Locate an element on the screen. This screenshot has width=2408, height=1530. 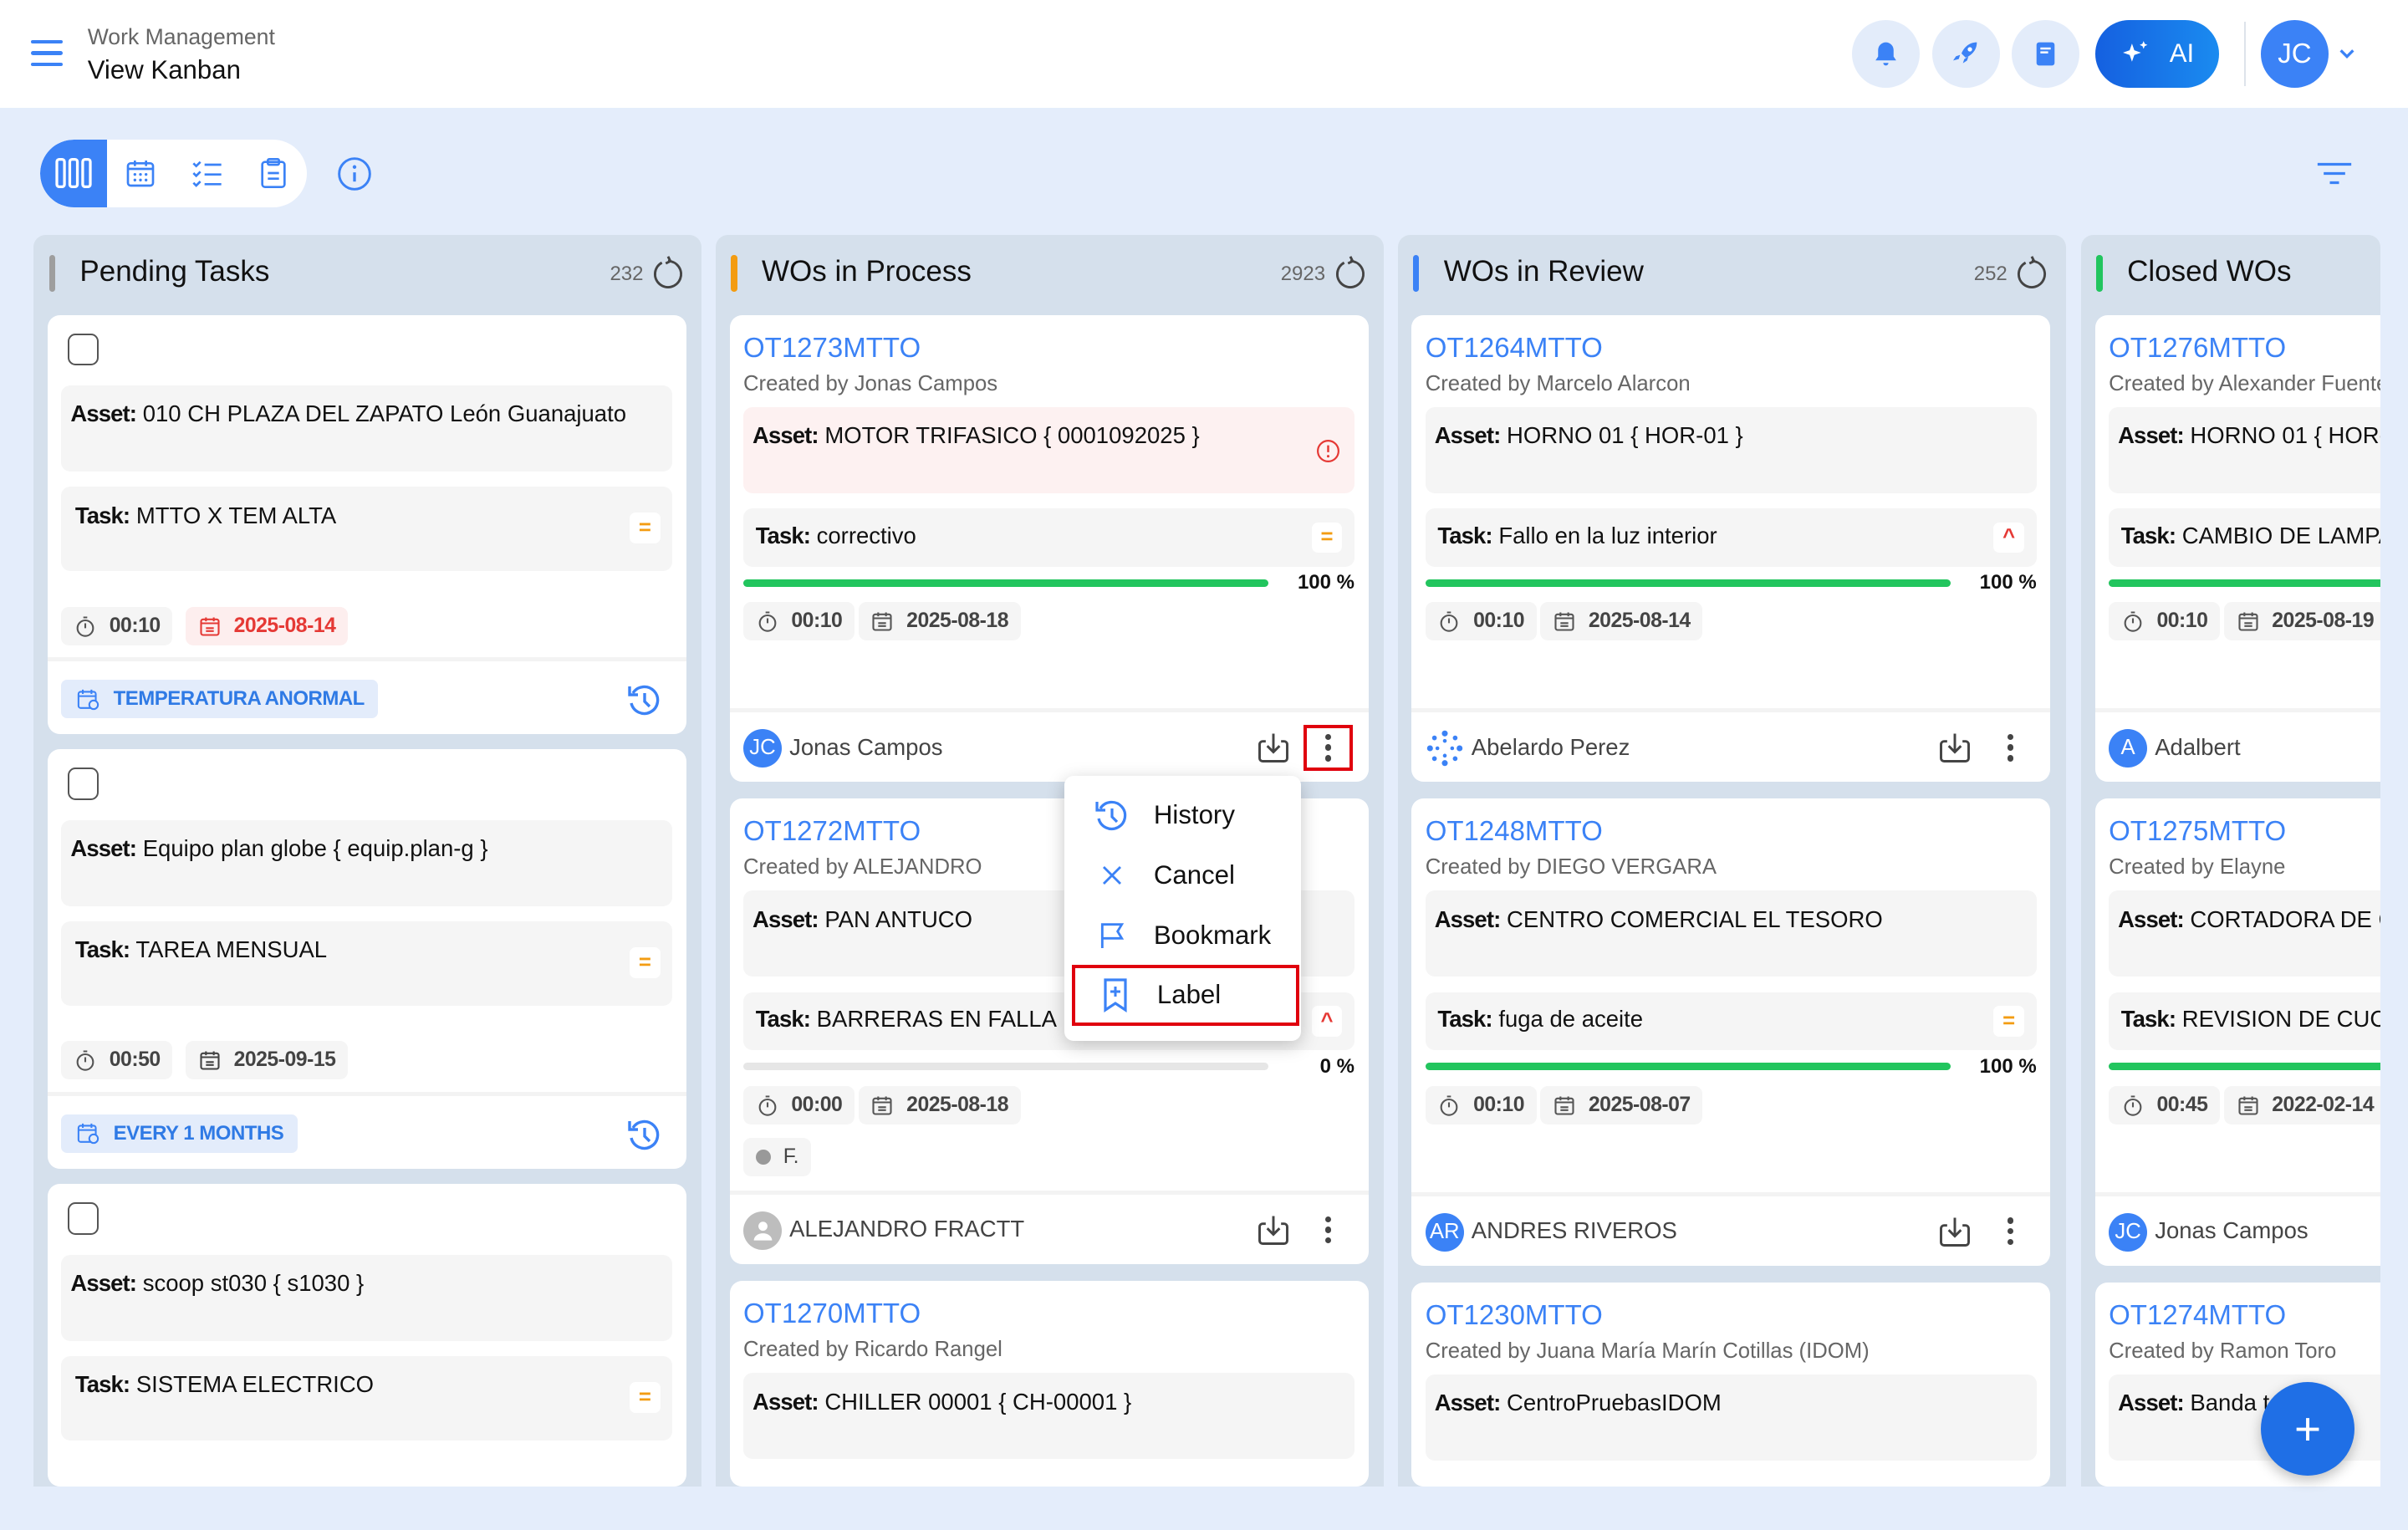
assignee-name: ALEJANDRO FRACTT is located at coordinates (907, 1229).